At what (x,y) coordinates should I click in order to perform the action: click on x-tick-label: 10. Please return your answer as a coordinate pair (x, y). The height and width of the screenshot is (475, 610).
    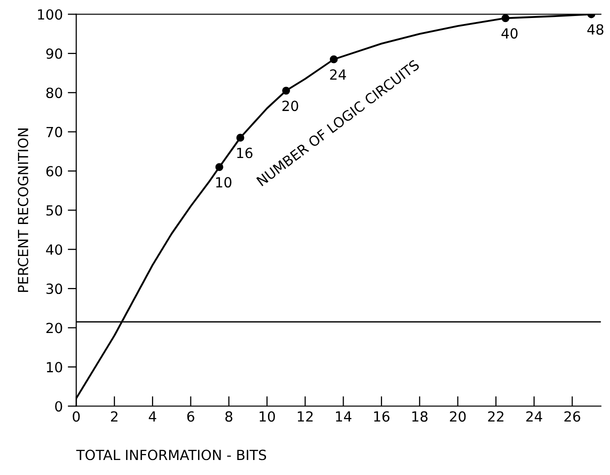
    Looking at the image, I should click on (267, 416).